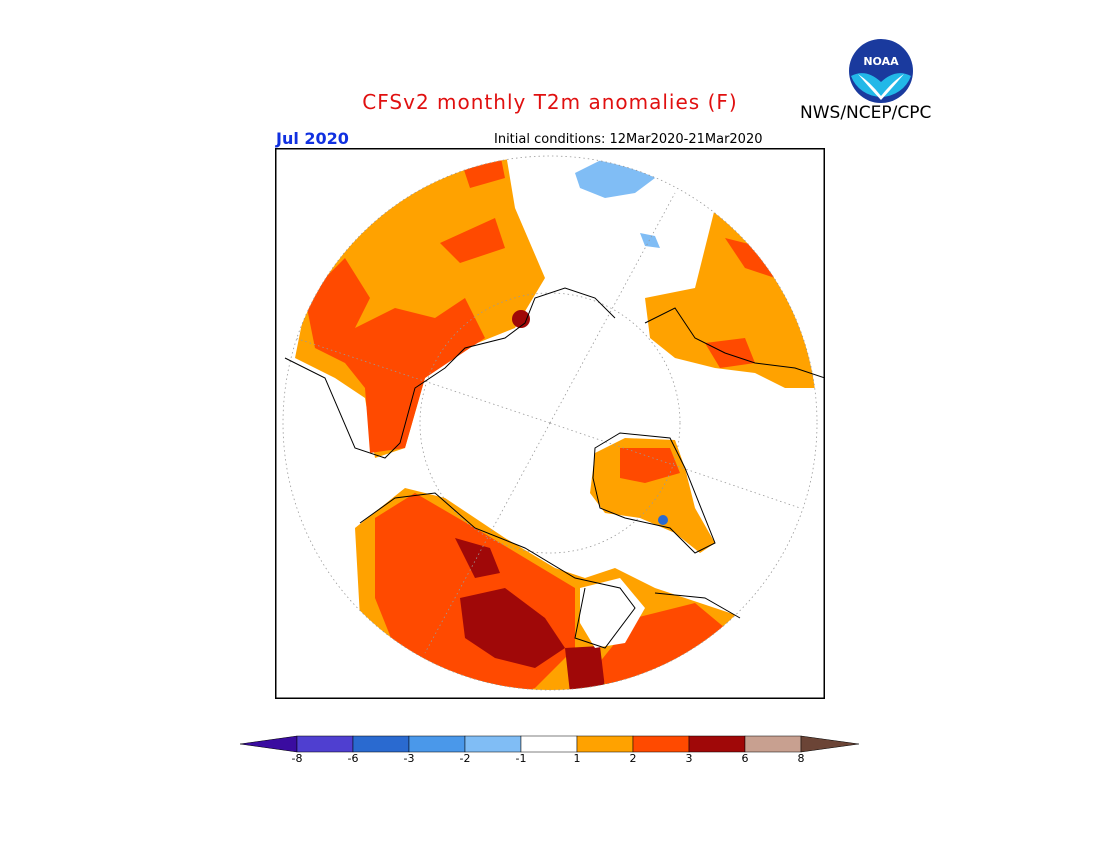 The height and width of the screenshot is (850, 1100). I want to click on coastline-labrador, so click(697, 605).